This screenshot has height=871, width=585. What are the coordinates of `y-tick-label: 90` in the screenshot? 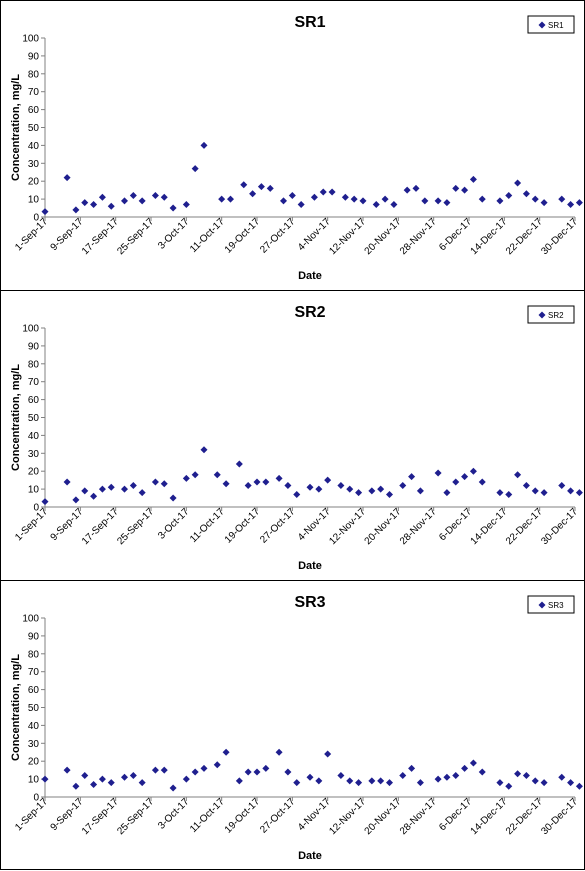 It's located at (34, 346).